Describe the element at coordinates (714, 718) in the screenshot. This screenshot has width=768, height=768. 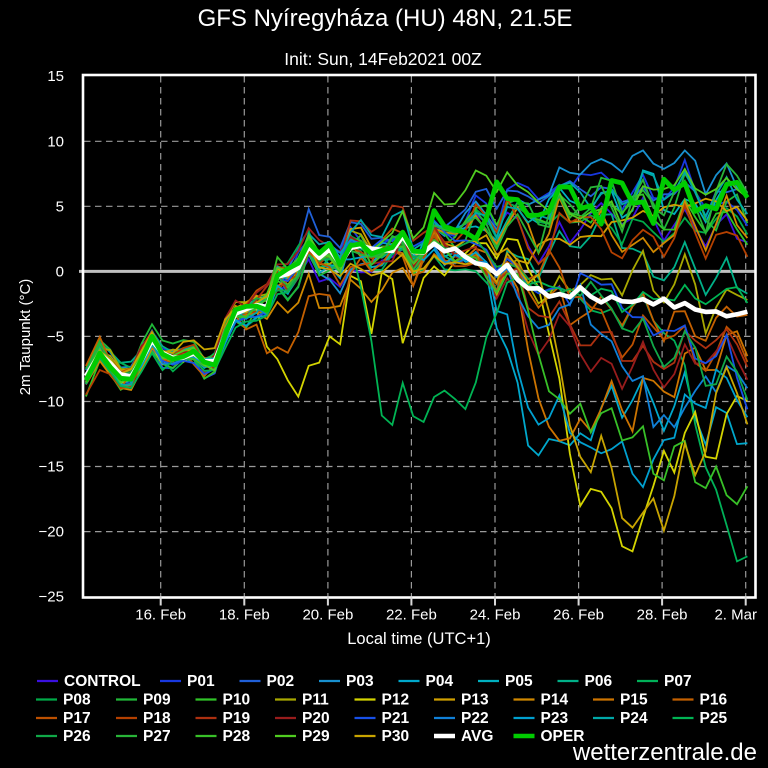
I see `svg-text: P25` at that location.